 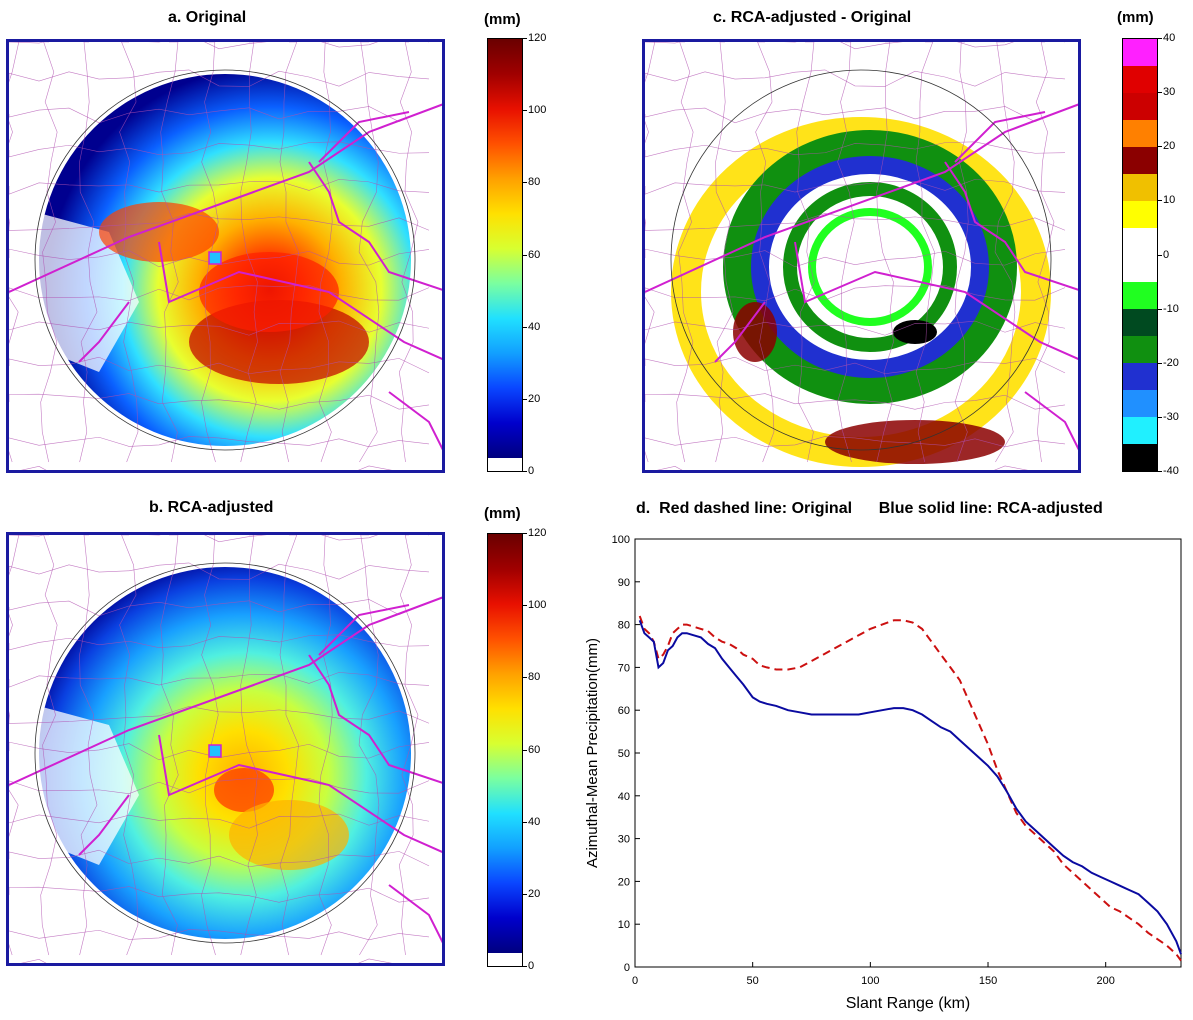 I want to click on panel-b-colorbar: 0 20 40 60 80 100 120, so click(x=516, y=750).